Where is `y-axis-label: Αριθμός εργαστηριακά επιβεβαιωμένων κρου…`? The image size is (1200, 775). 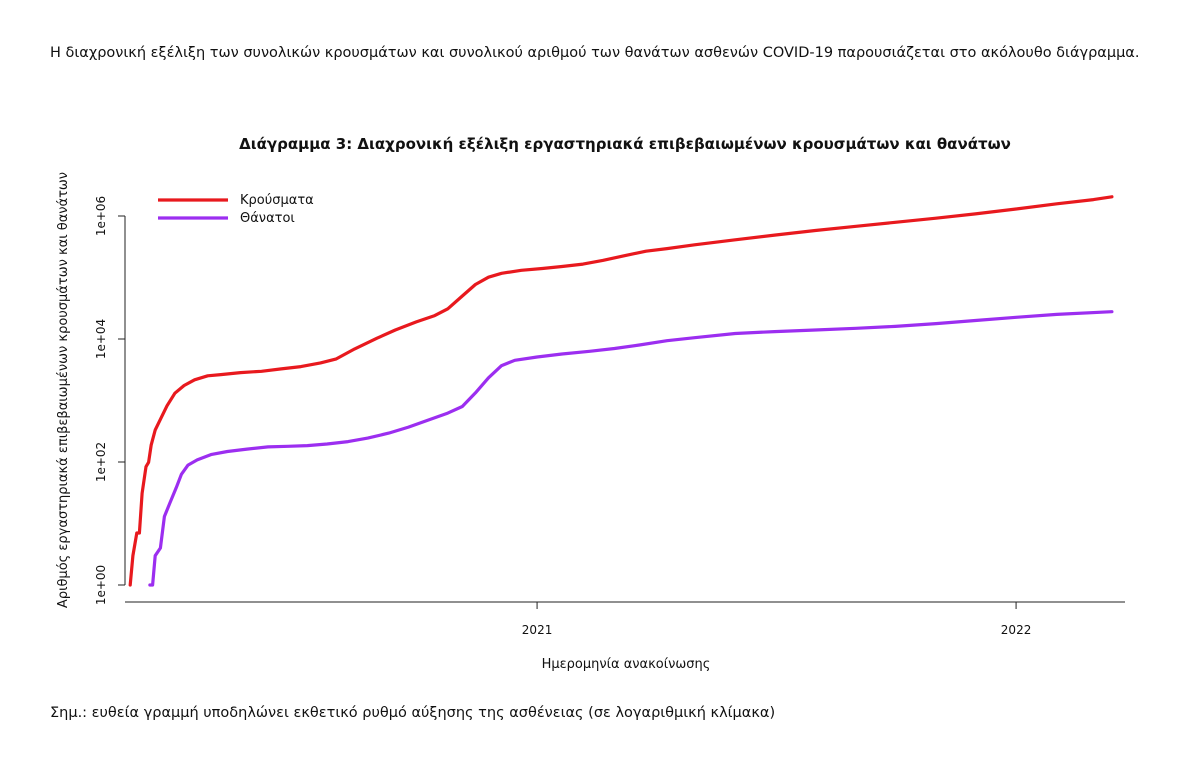
y-axis-label: Αριθμός εργαστηριακά επιβεβαιωμένων κρου… is located at coordinates (63, 390).